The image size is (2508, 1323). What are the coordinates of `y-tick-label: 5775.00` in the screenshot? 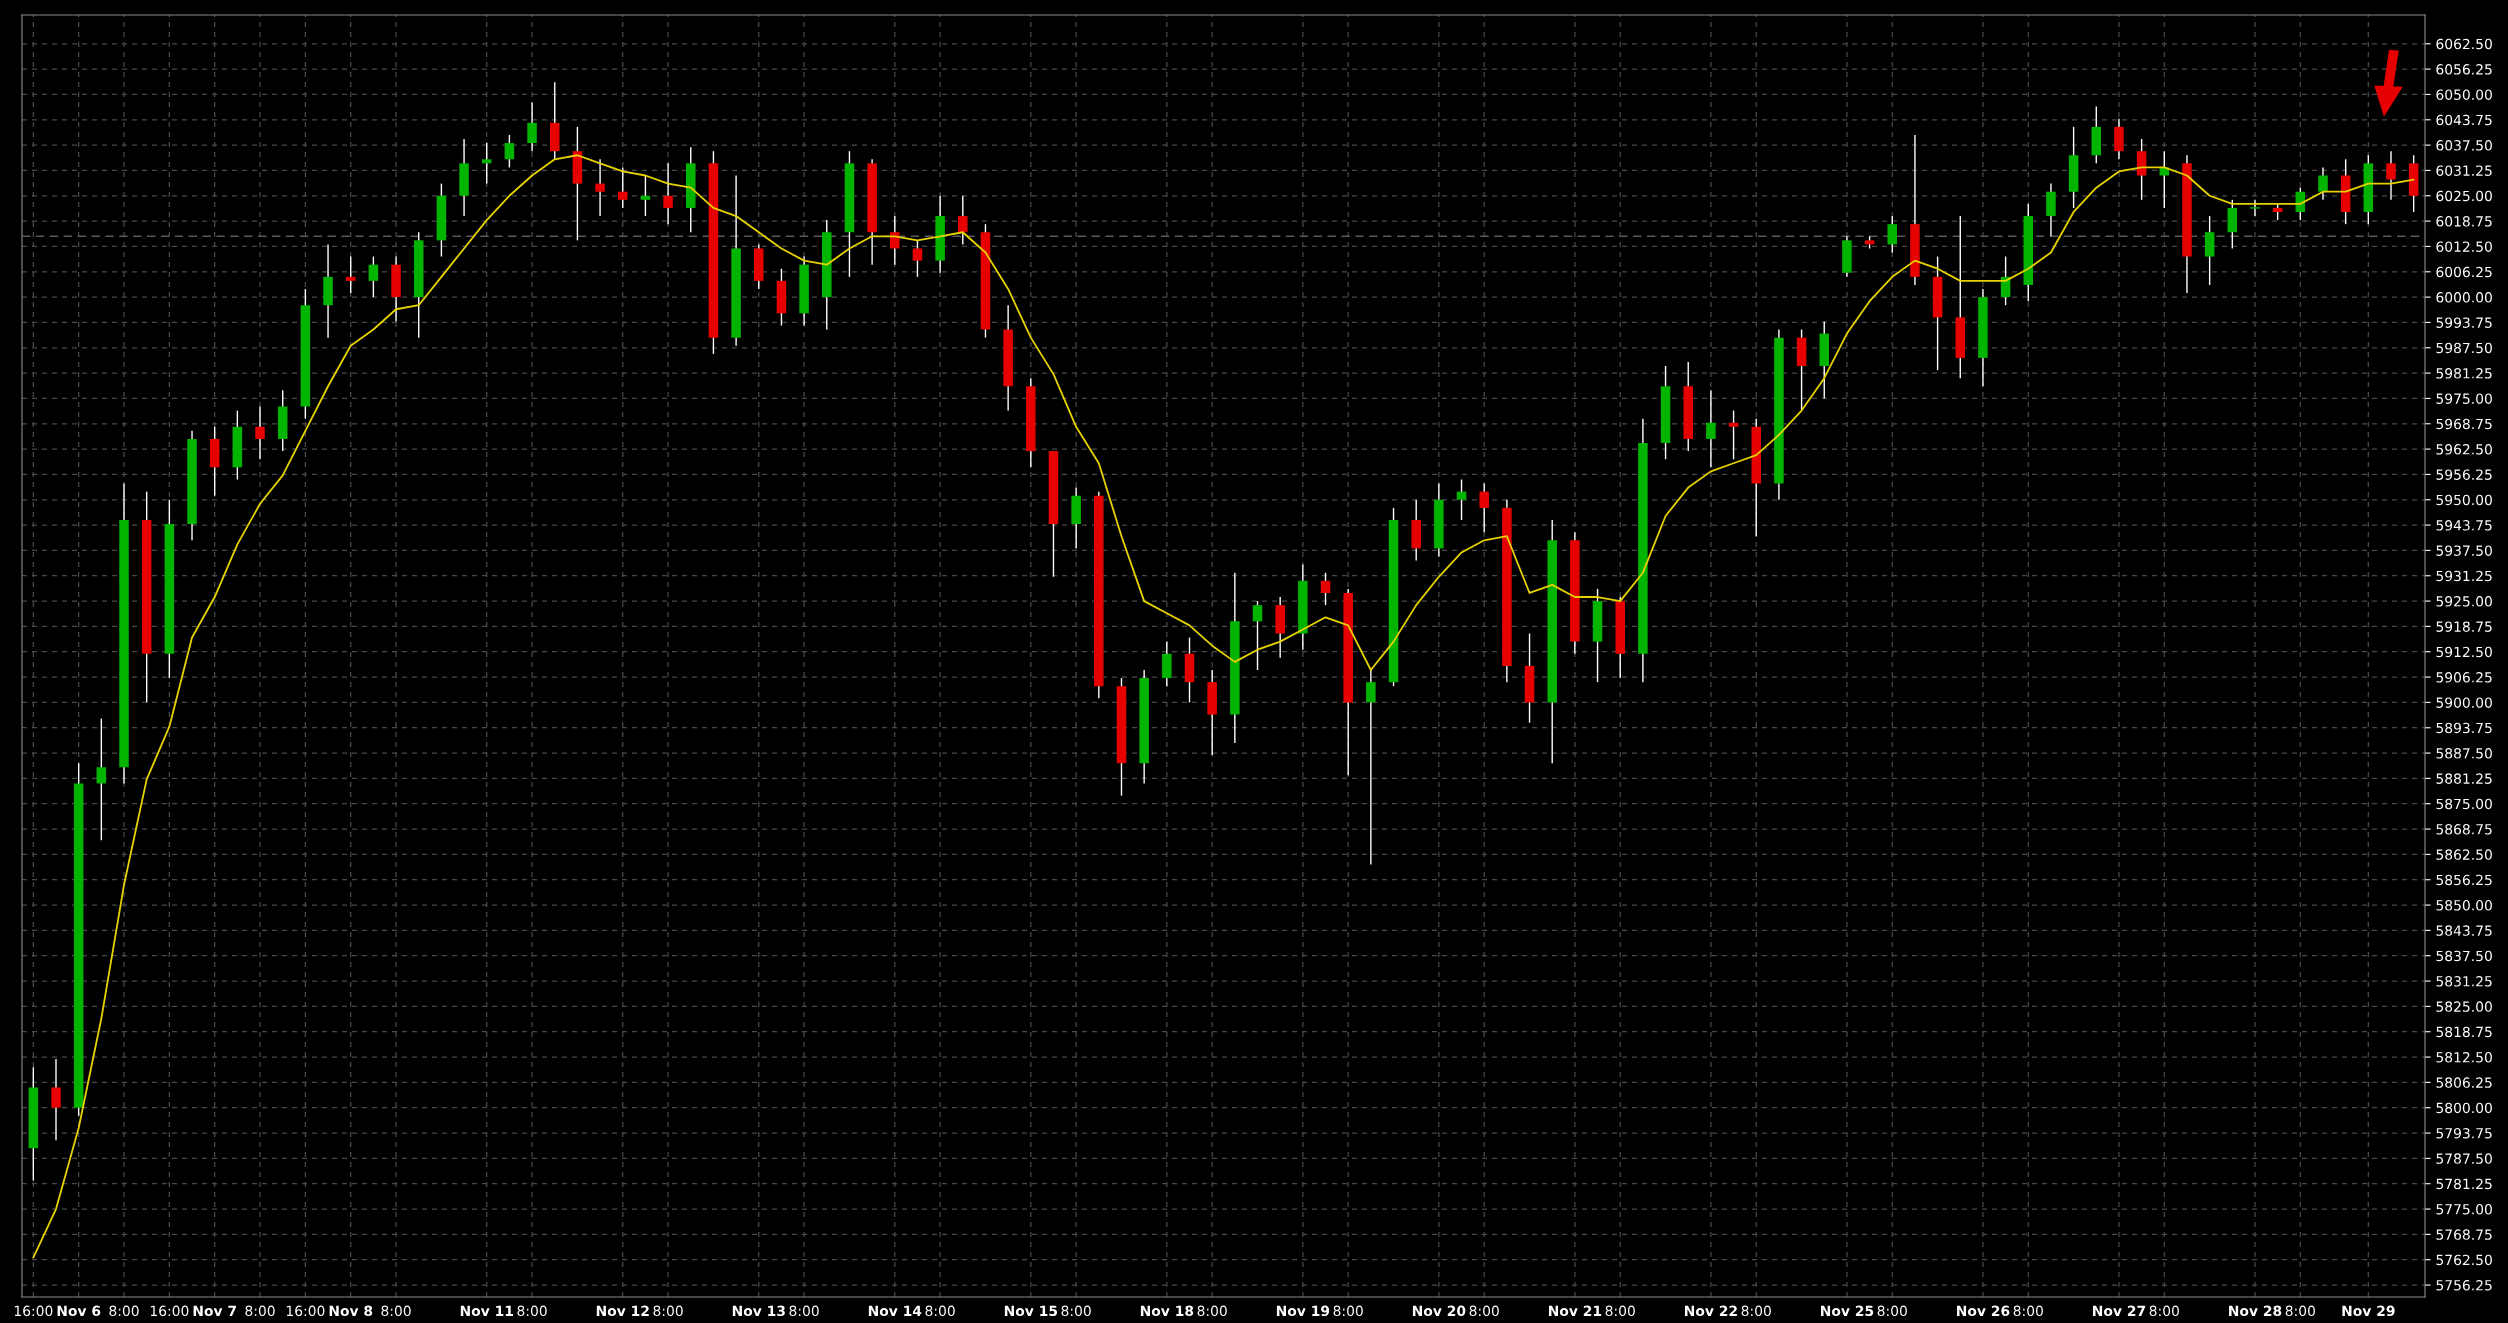 It's located at (2464, 1209).